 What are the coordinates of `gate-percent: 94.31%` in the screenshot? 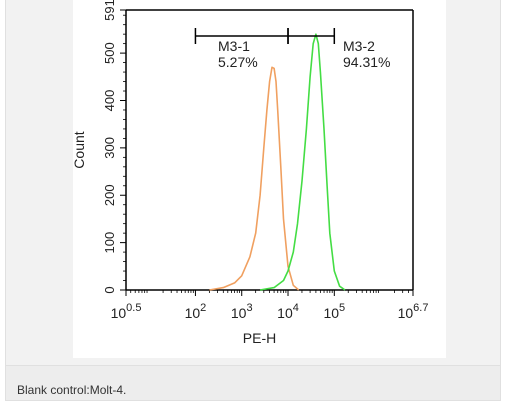 It's located at (366, 62).